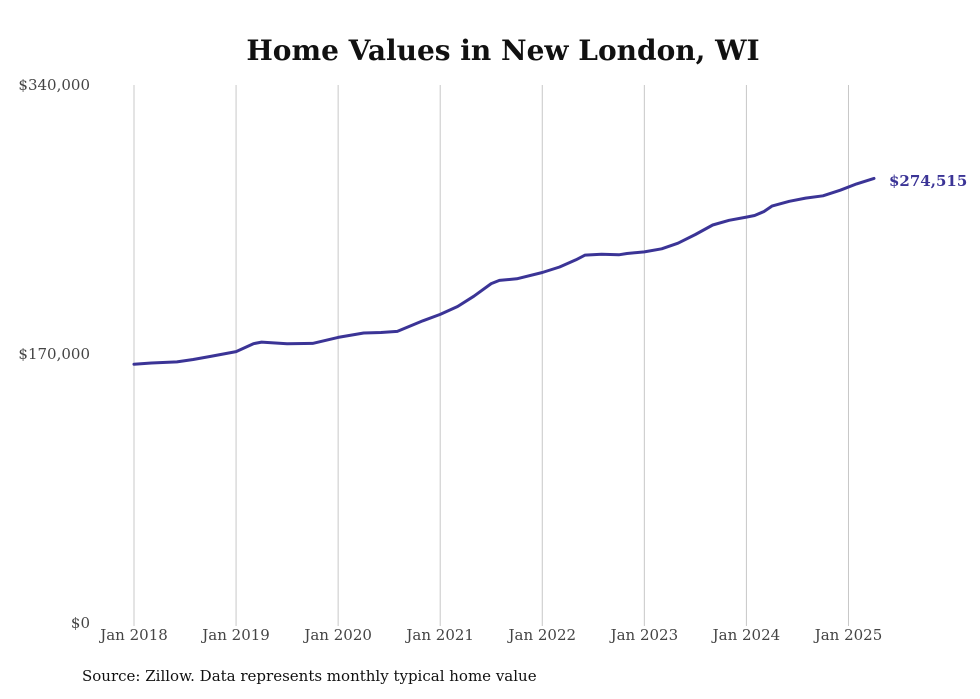 The width and height of the screenshot is (980, 699). What do you see at coordinates (337, 635) in the screenshot?
I see `x-tick-label: Jan 2020` at bounding box center [337, 635].